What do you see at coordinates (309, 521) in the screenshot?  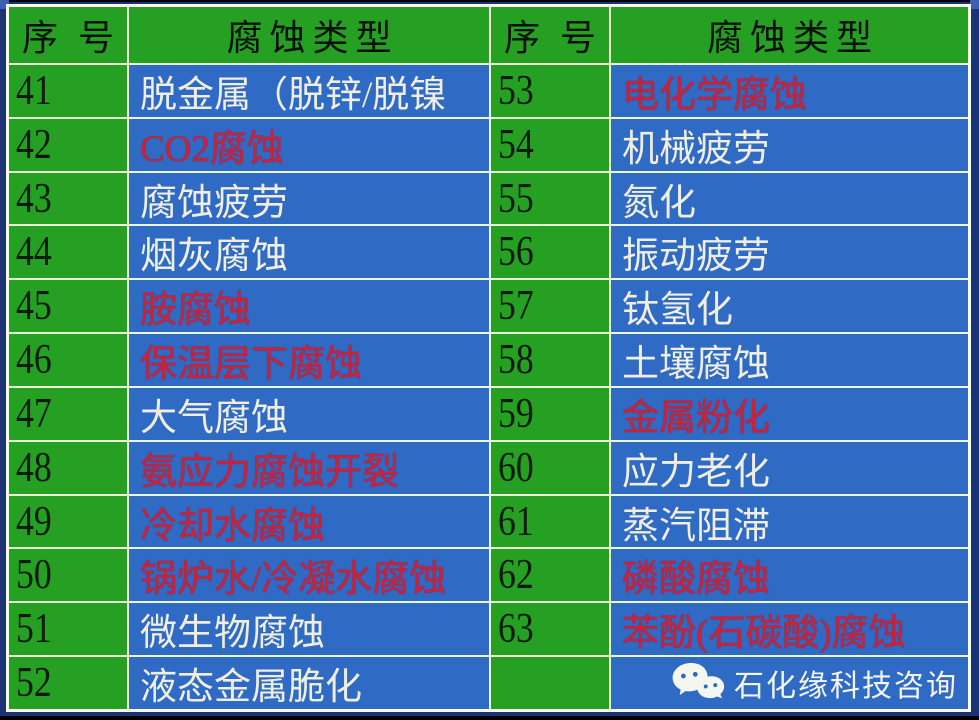 I see `corrosion-type-cell: 冷却水腐蚀` at bounding box center [309, 521].